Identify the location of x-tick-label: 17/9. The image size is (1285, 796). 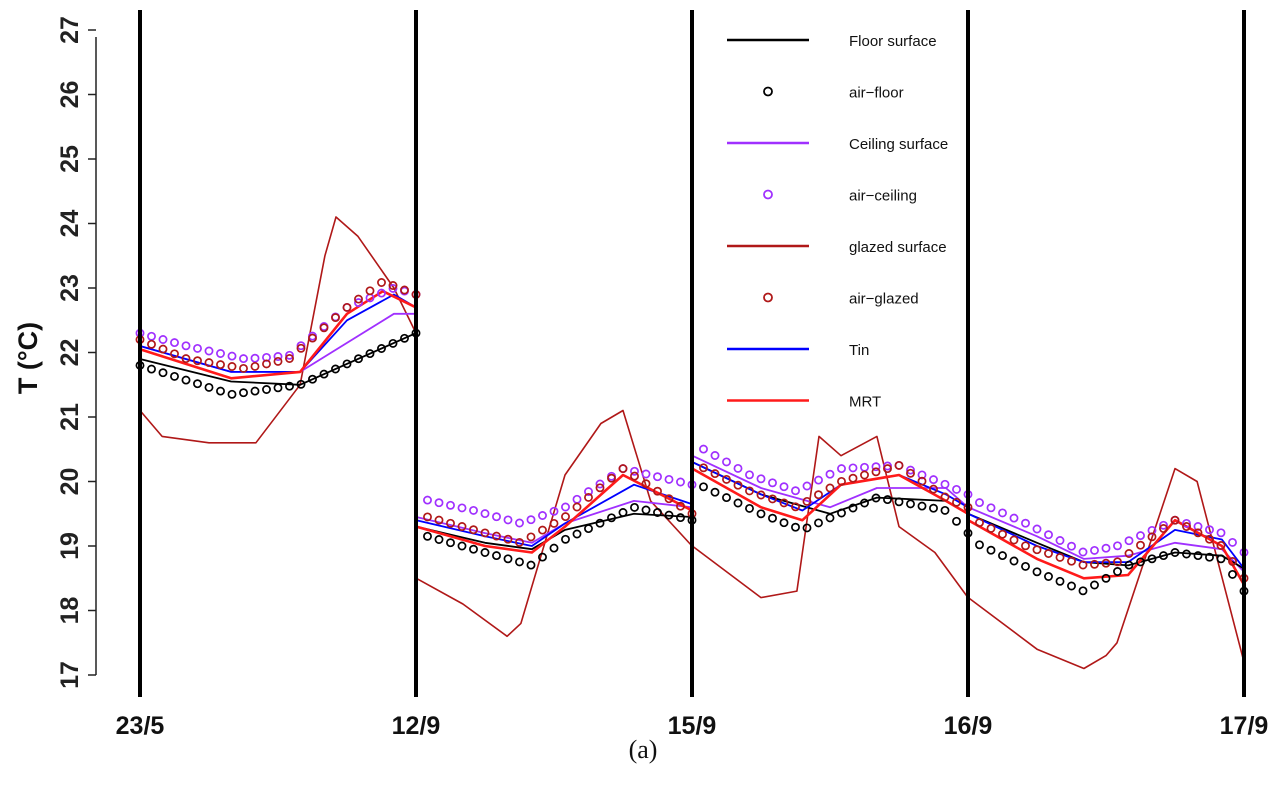
(1244, 726).